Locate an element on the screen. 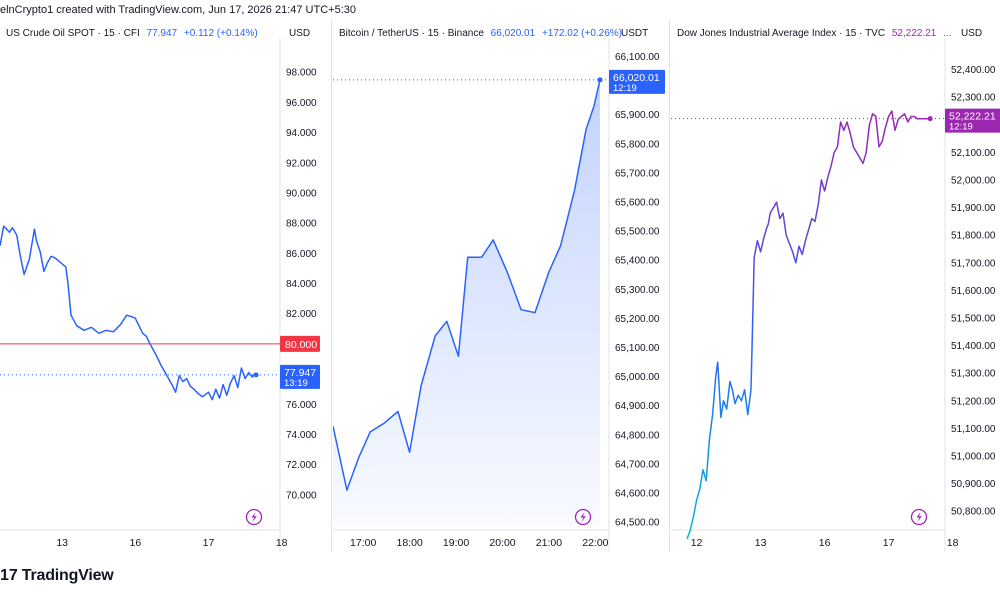 The width and height of the screenshot is (1000, 600). change-value: +172.02 (+0.26%) is located at coordinates (582, 33).